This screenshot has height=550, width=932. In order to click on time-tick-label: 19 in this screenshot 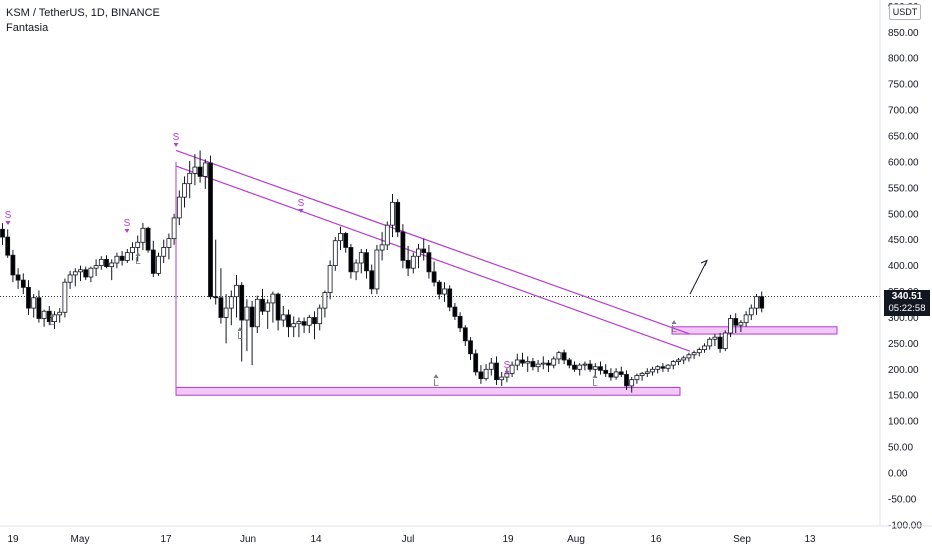, I will do `click(13, 539)`.